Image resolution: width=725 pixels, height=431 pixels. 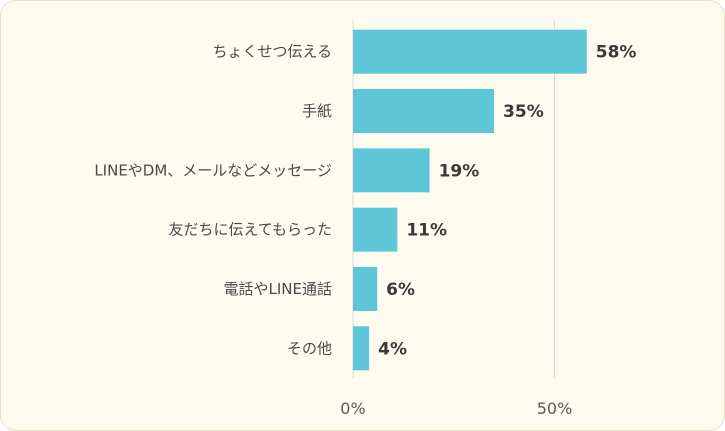 I want to click on value-label: 35%, so click(x=523, y=112).